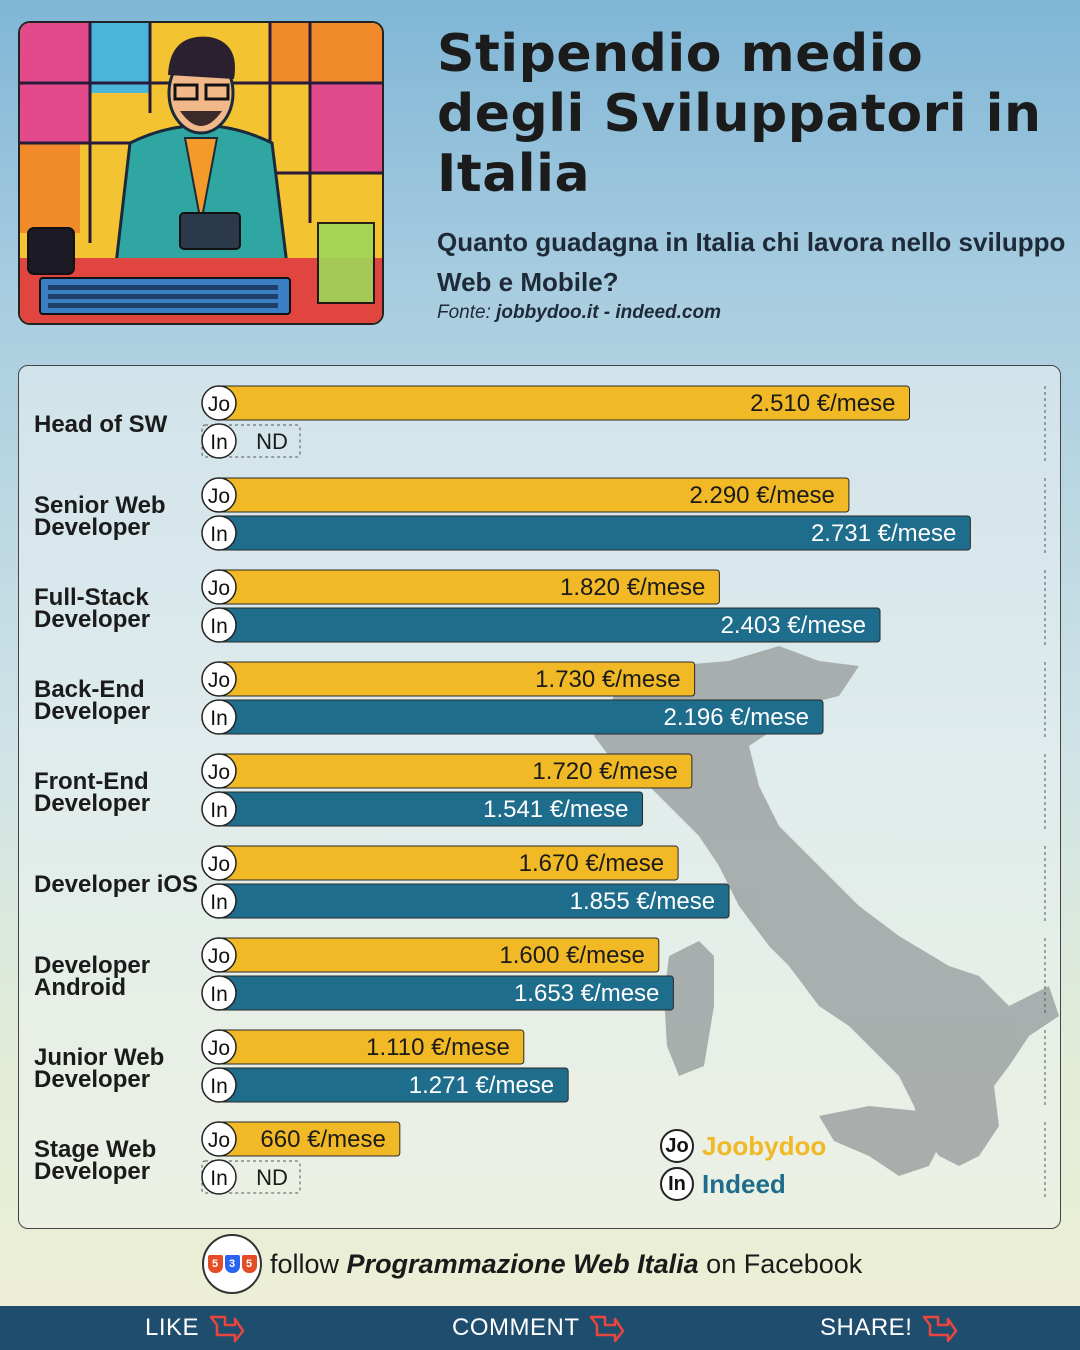 The width and height of the screenshot is (1080, 1350). I want to click on bar-value-label-joobydoo-7: 1.110 €/mese, so click(438, 1047).